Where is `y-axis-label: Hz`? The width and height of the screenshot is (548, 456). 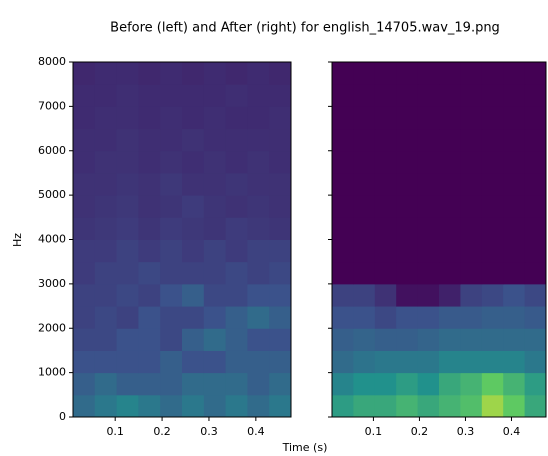 y-axis-label: Hz is located at coordinates (17, 240).